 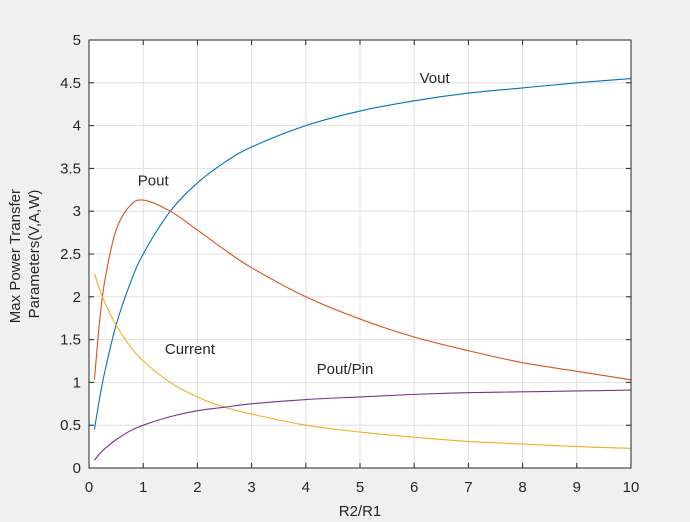 I want to click on x-tick-label: 0, so click(x=89, y=487).